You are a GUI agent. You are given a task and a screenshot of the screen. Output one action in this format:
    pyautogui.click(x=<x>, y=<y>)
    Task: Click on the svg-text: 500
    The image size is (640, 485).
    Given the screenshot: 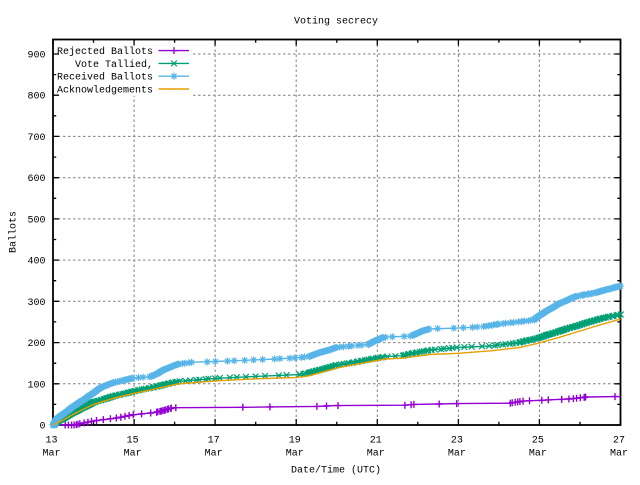 What is the action you would take?
    pyautogui.click(x=36, y=220)
    